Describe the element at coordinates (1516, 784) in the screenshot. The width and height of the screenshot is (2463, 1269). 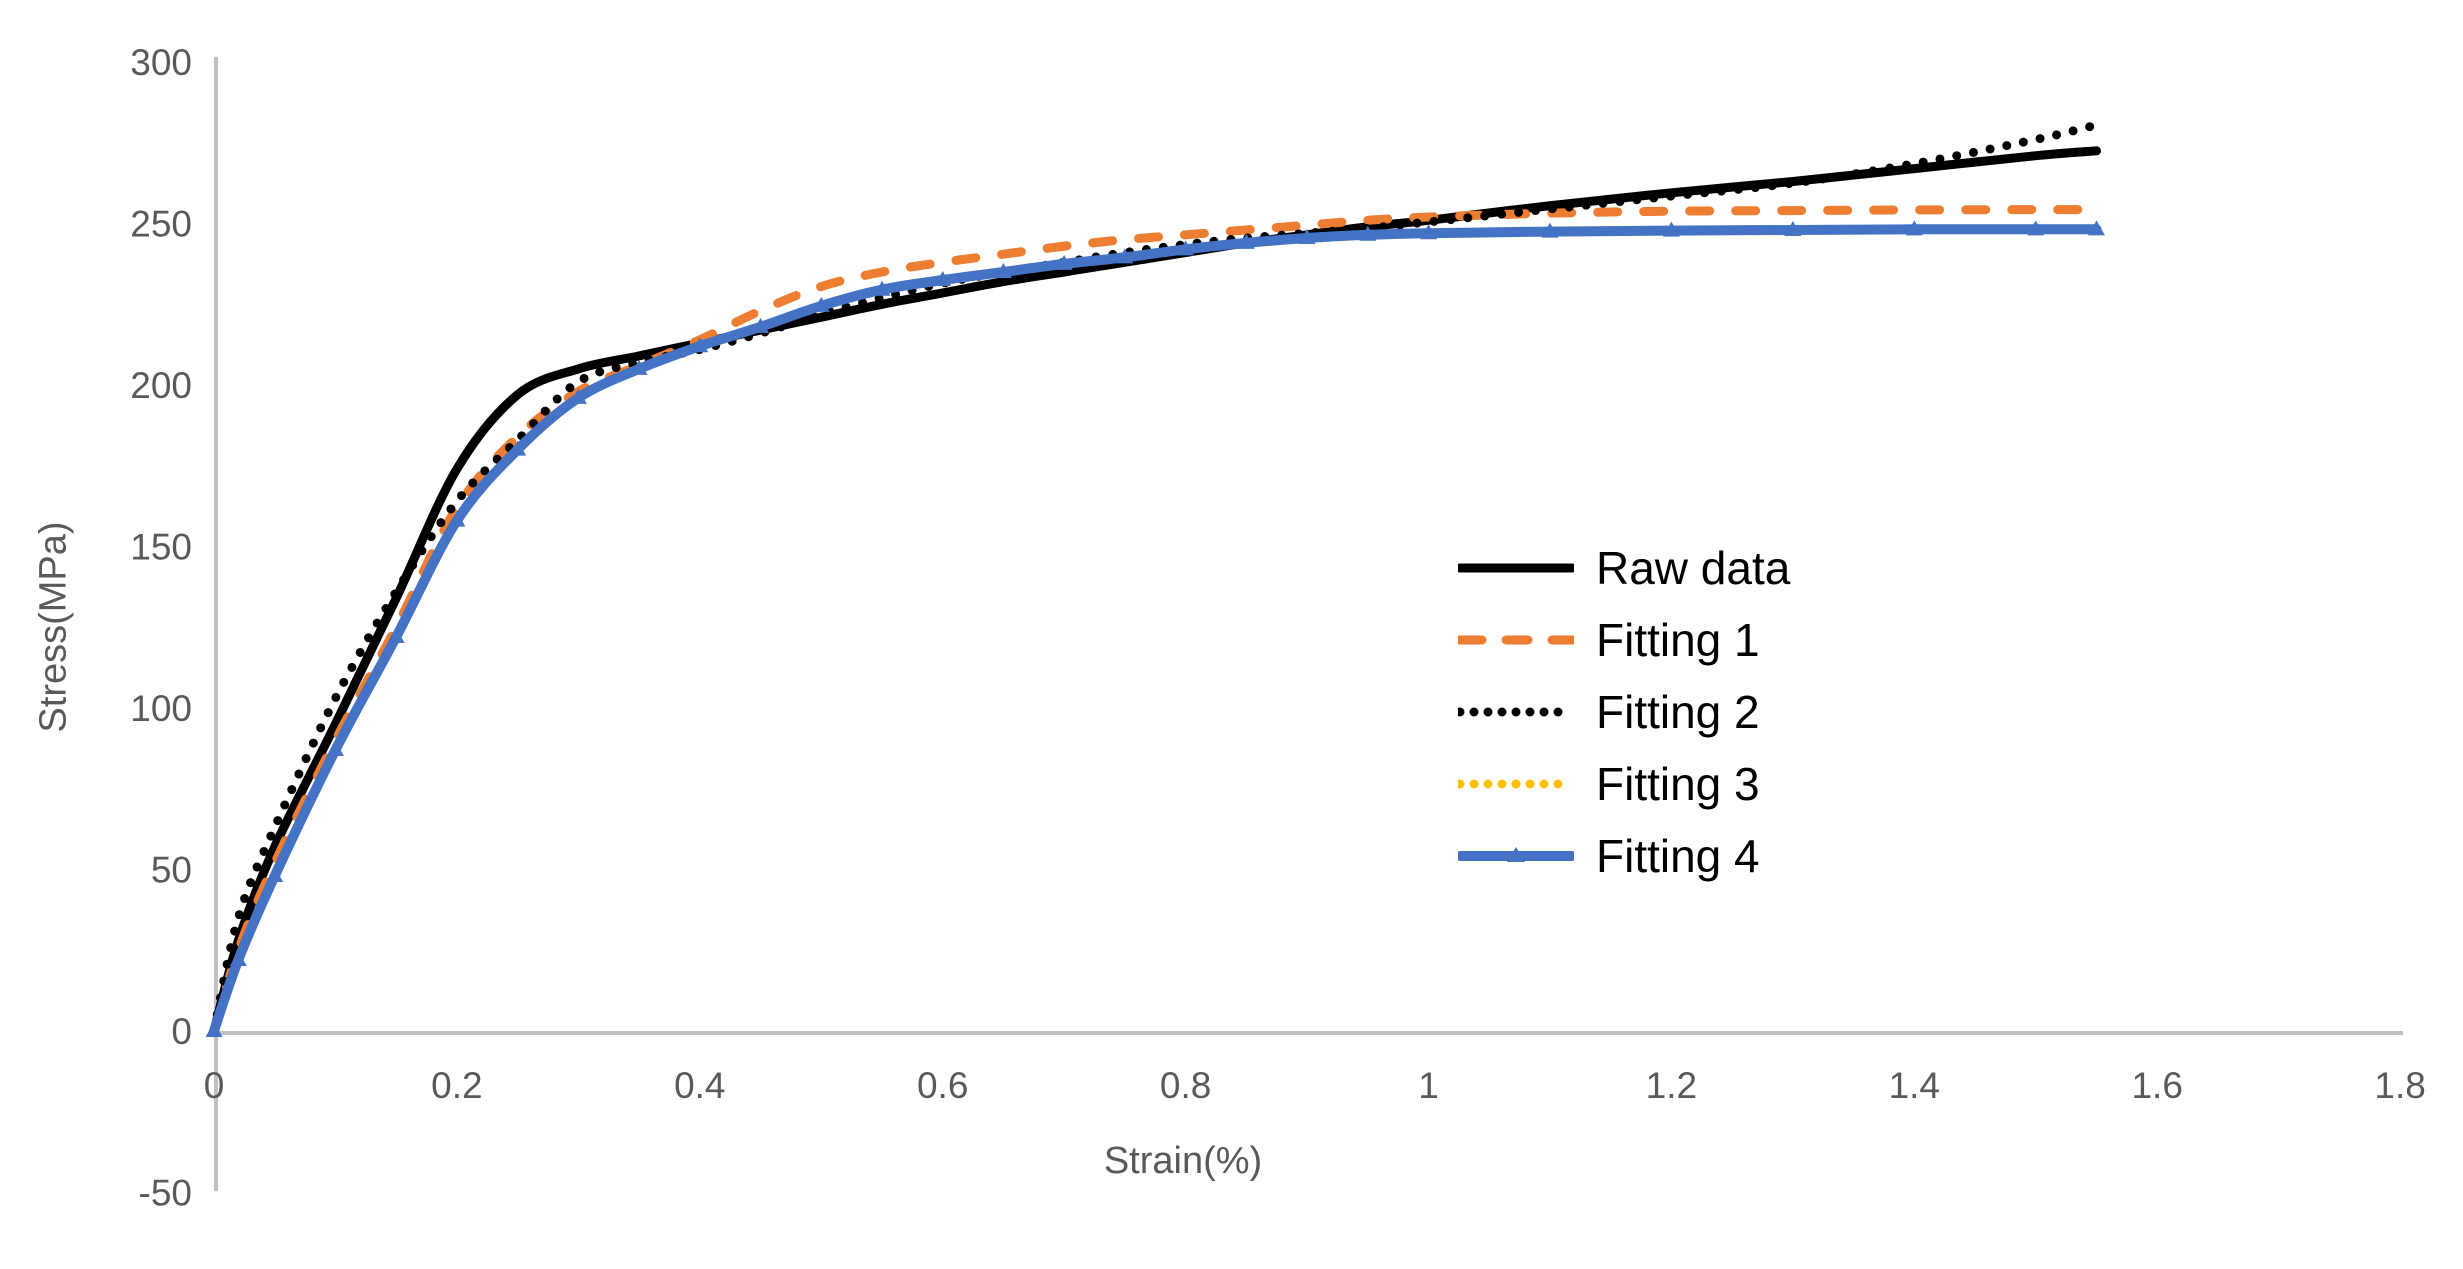
I see `legend-line-sample-fitting-3-icon` at that location.